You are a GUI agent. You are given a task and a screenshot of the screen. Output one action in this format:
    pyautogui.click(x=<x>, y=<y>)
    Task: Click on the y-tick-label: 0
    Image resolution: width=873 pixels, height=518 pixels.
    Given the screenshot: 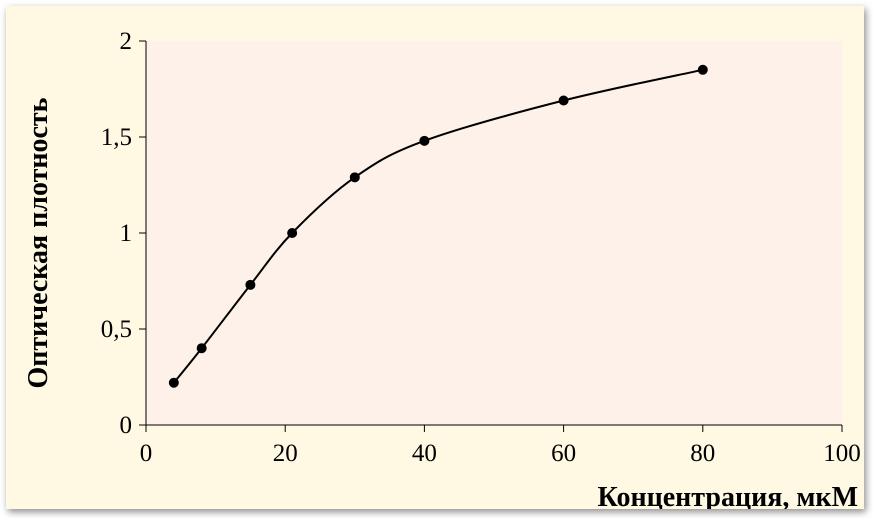 What is the action you would take?
    pyautogui.click(x=126, y=425)
    